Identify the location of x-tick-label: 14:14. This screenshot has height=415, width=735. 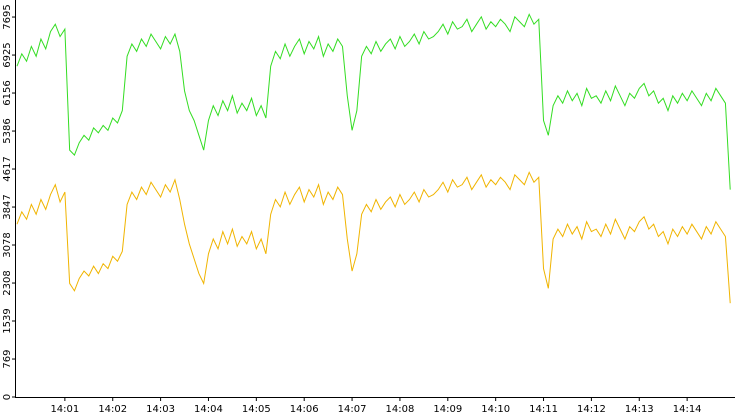
(687, 409).